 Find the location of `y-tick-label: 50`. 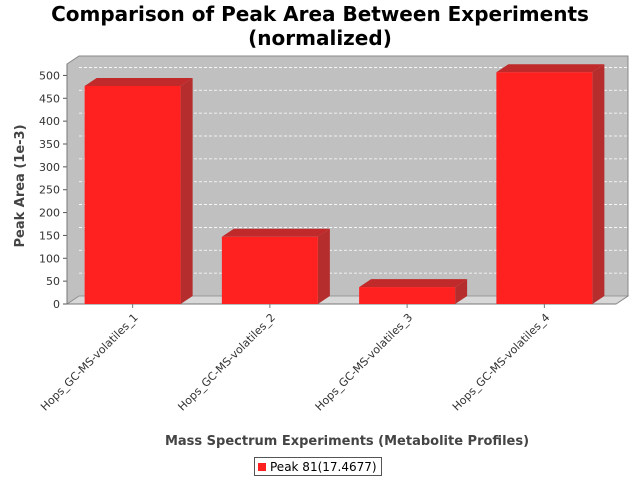

y-tick-label: 50 is located at coordinates (53, 281).